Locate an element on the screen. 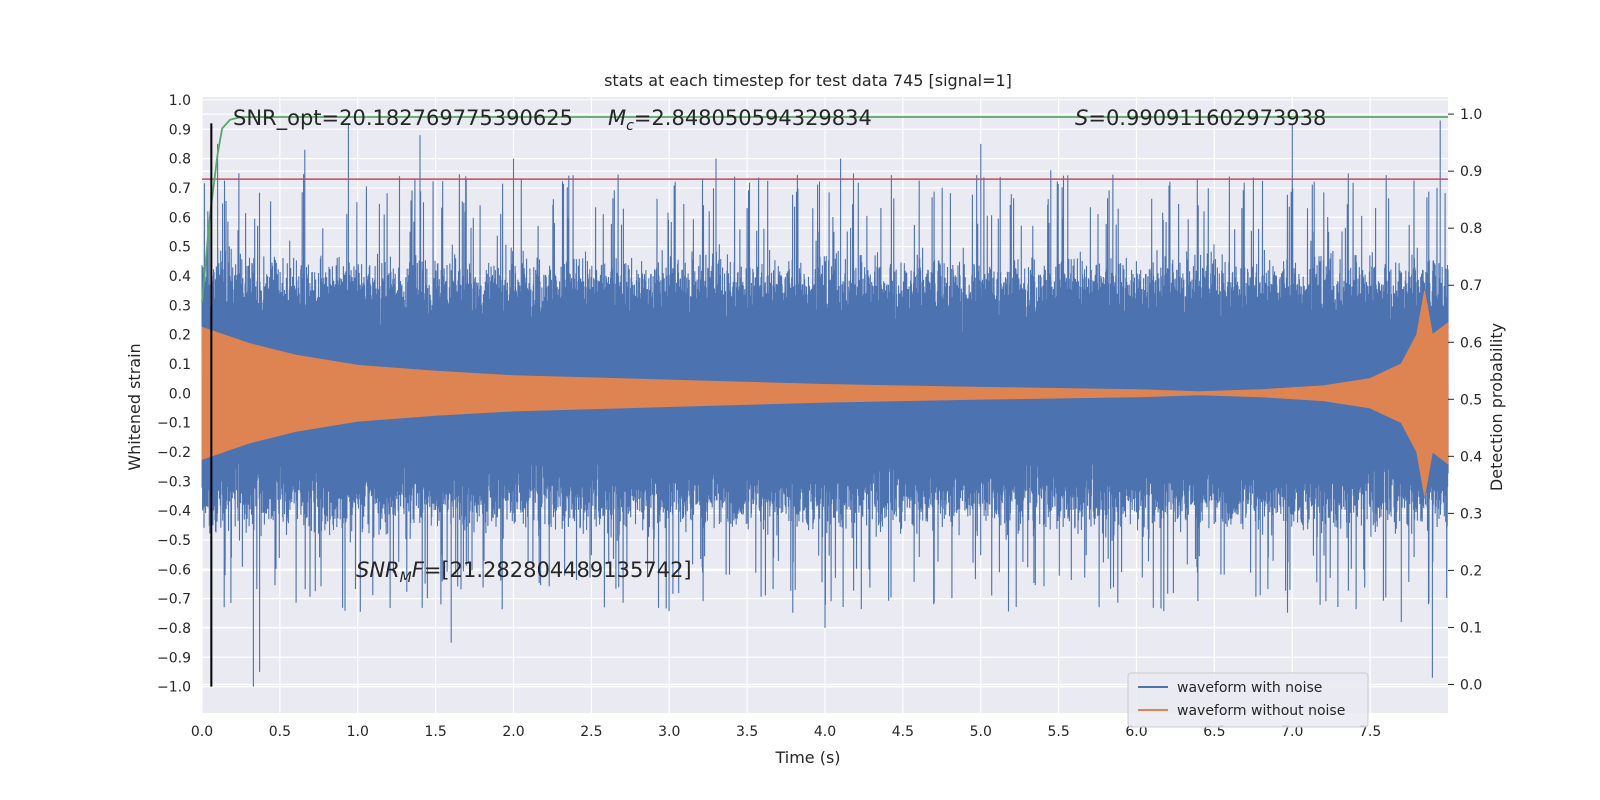  x-tick-label: 3.5 is located at coordinates (747, 732).